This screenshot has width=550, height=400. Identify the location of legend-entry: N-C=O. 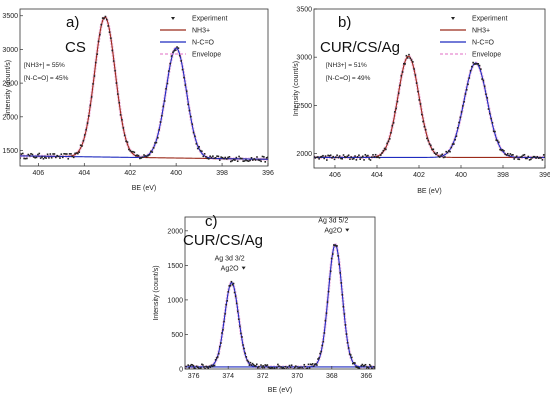
(203, 43).